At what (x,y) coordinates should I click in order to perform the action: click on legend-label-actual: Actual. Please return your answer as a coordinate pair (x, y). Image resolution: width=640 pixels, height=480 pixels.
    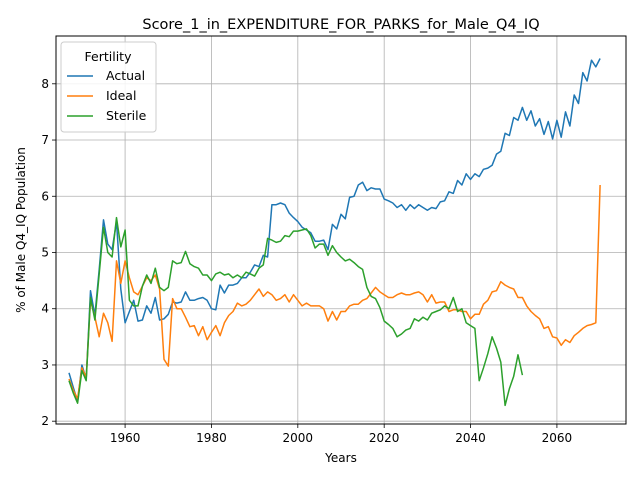
    Looking at the image, I should click on (125, 75).